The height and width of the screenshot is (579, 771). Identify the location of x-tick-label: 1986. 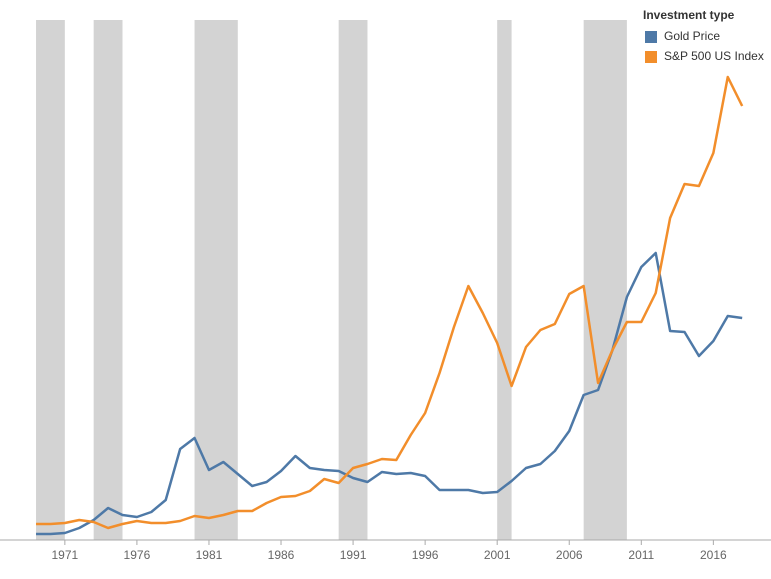
(281, 555).